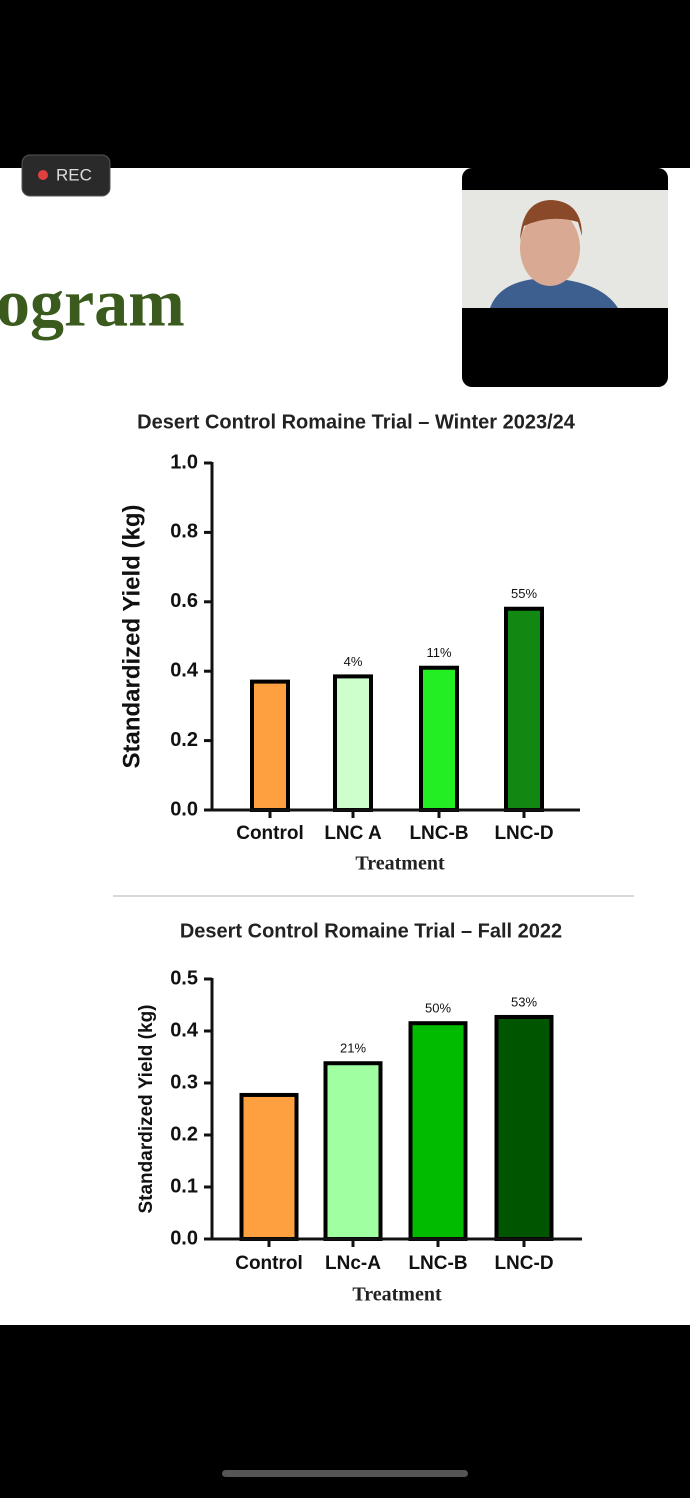 The width and height of the screenshot is (690, 1498). I want to click on y-tick-label: 0.8, so click(184, 532).